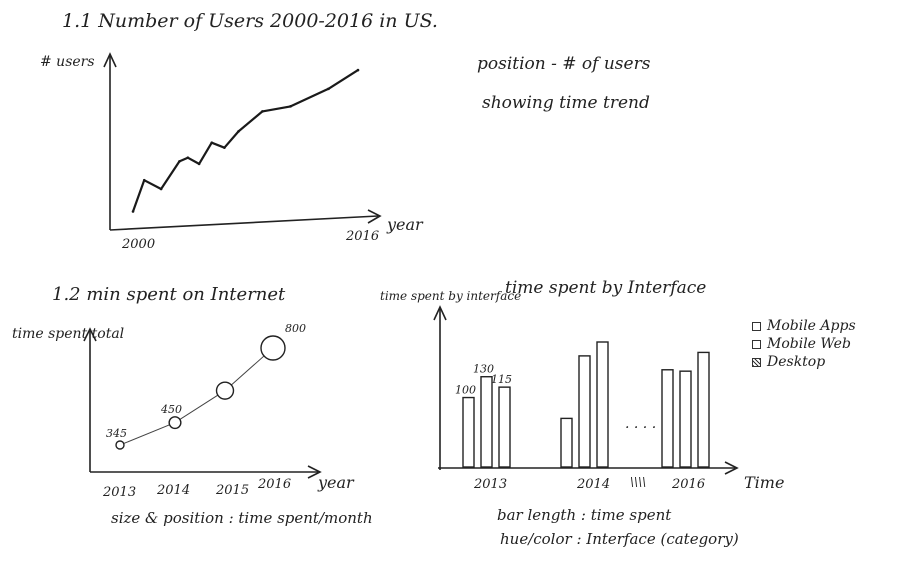  What do you see at coordinates (811, 326) in the screenshot?
I see `legend-label: Mobile Apps` at bounding box center [811, 326].